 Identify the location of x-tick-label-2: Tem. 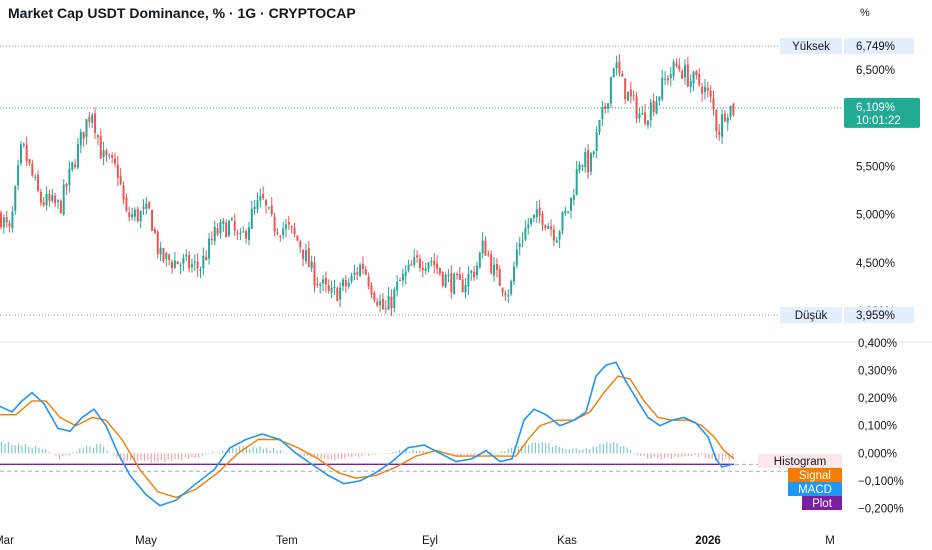
(287, 541).